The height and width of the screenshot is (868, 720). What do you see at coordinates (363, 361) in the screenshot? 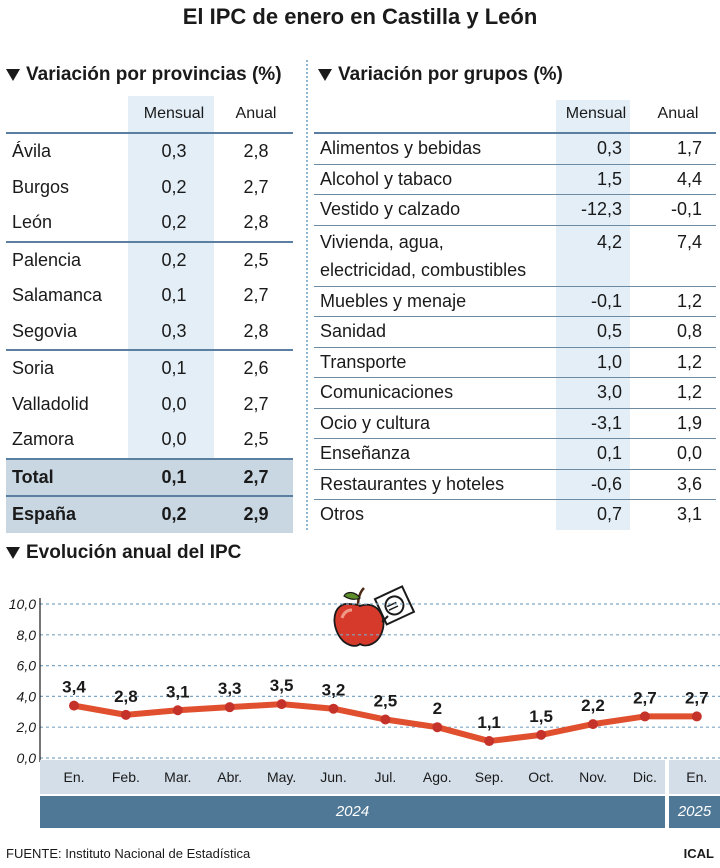
I see `grupo-name-line: Transporte` at bounding box center [363, 361].